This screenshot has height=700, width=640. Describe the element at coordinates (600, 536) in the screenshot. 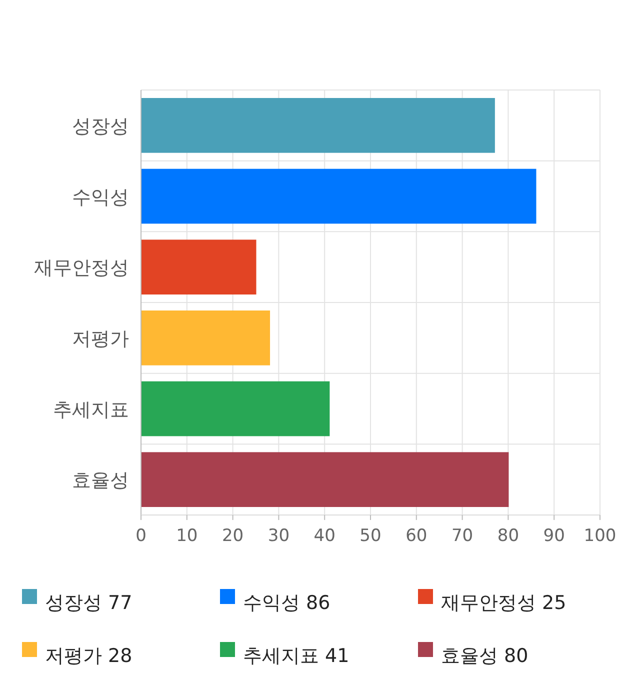

I see `x-tick-label: 100` at that location.